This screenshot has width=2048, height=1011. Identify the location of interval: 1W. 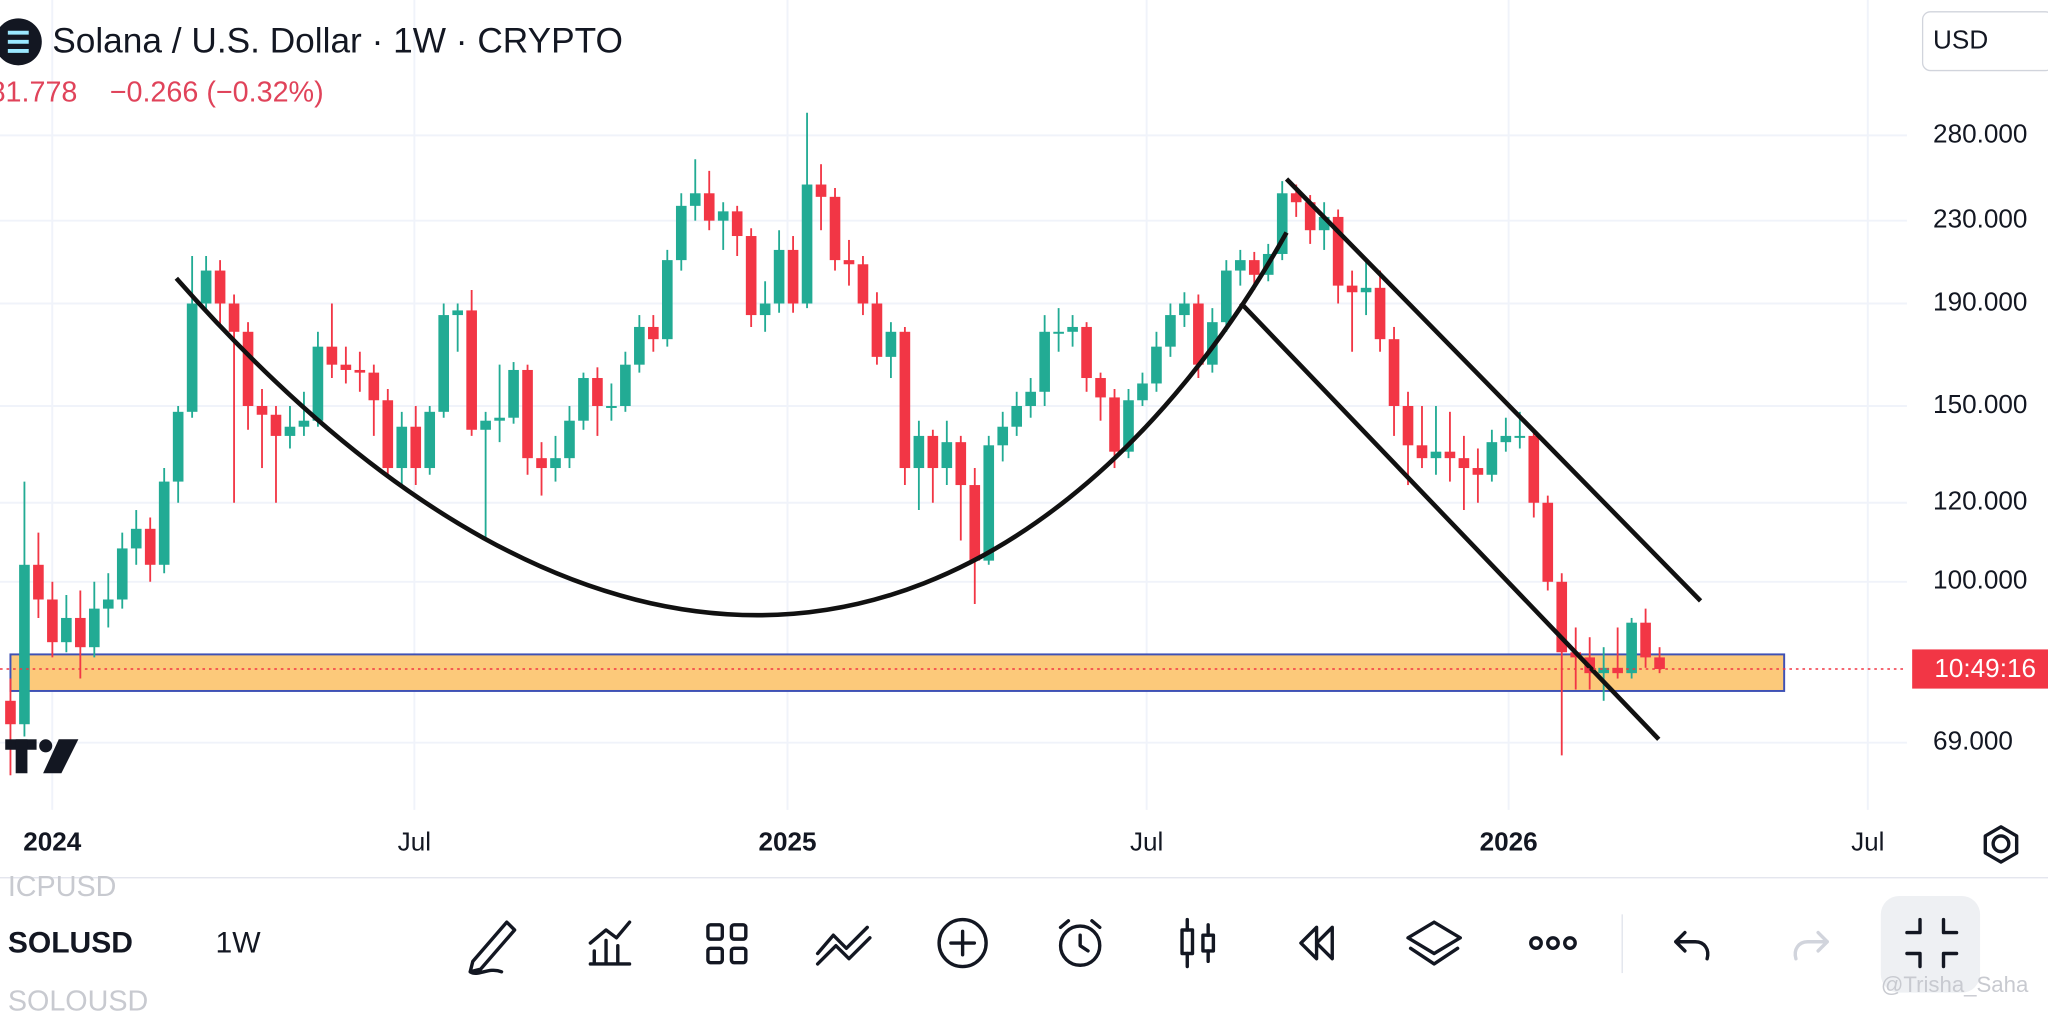
(239, 942).